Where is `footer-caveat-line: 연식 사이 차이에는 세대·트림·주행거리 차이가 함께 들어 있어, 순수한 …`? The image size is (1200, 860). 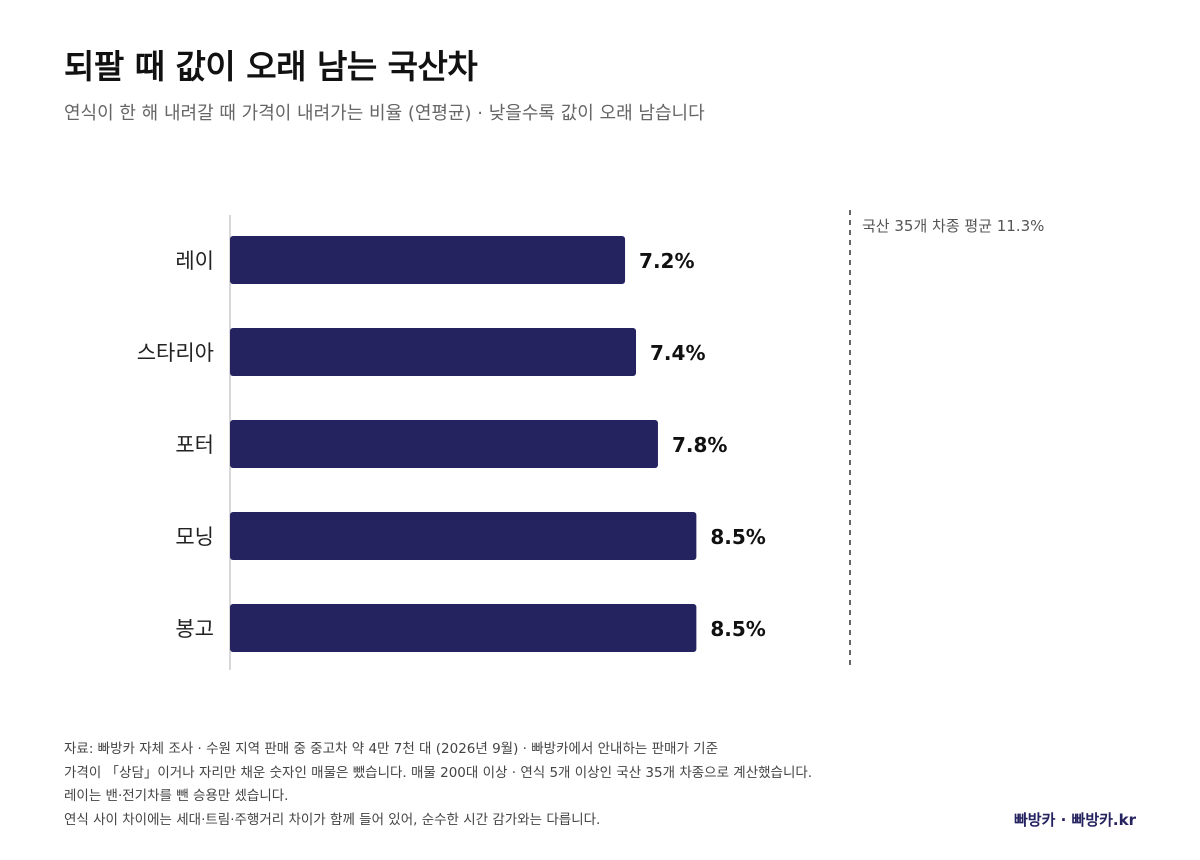
footer-caveat-line: 연식 사이 차이에는 세대·트림·주행거리 차이가 함께 들어 있어, 순수한 … is located at coordinates (332, 819).